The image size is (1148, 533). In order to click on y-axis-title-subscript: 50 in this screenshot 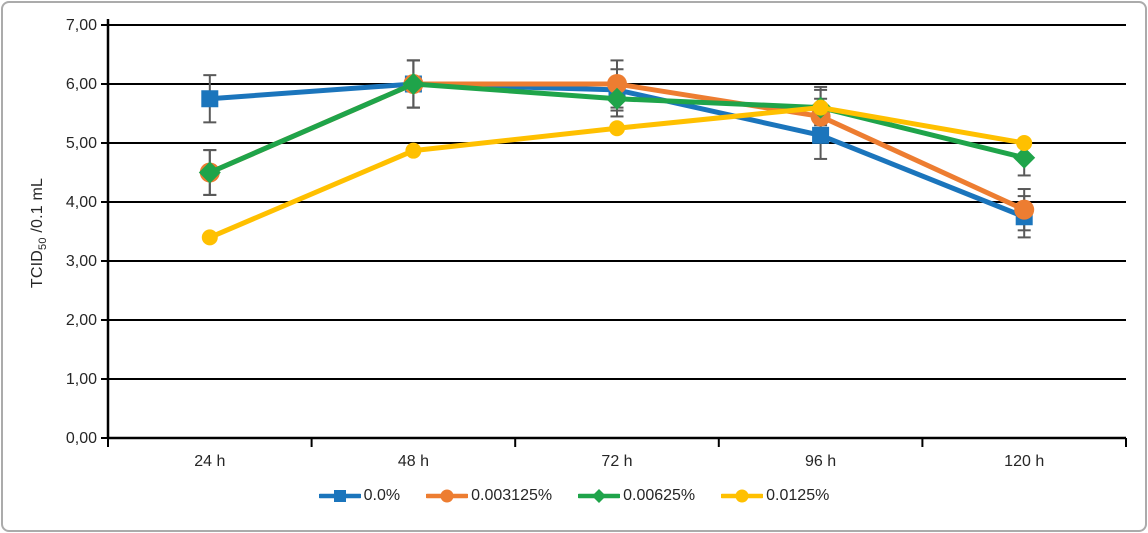, I will do `click(43, 243)`.